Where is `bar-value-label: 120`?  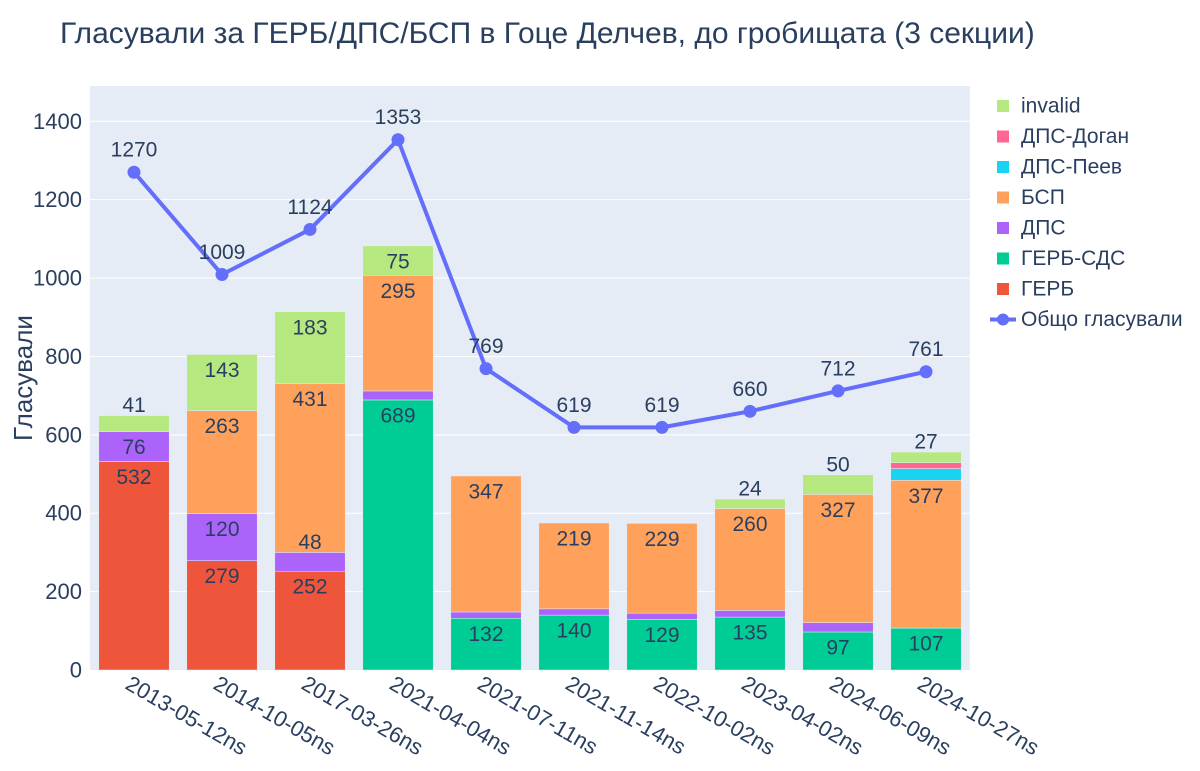
bar-value-label: 120 is located at coordinates (221, 529).